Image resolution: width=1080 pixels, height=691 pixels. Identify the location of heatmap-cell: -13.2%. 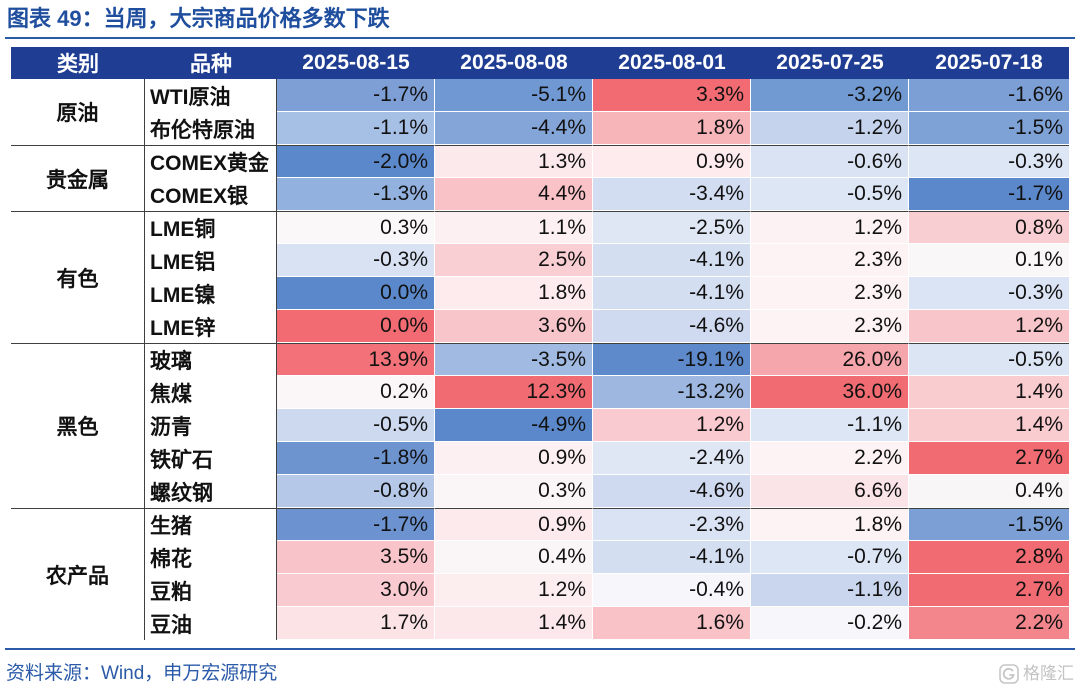
(672, 392).